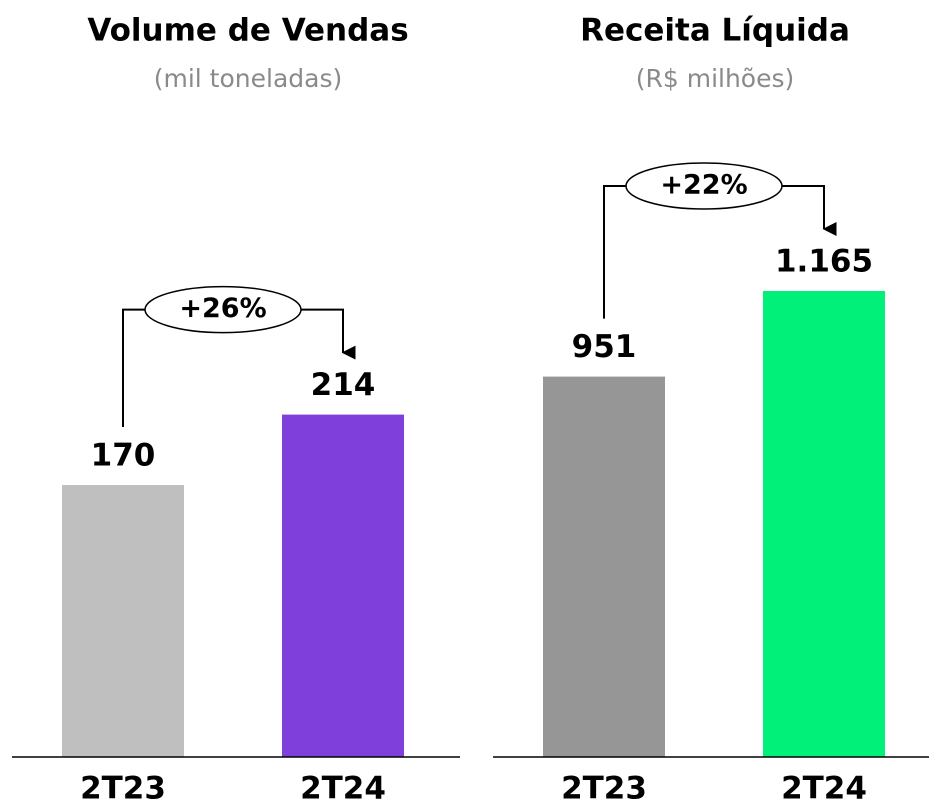  What do you see at coordinates (715, 78) in the screenshot?
I see `chart-subtitle: (R$ milhões)` at bounding box center [715, 78].